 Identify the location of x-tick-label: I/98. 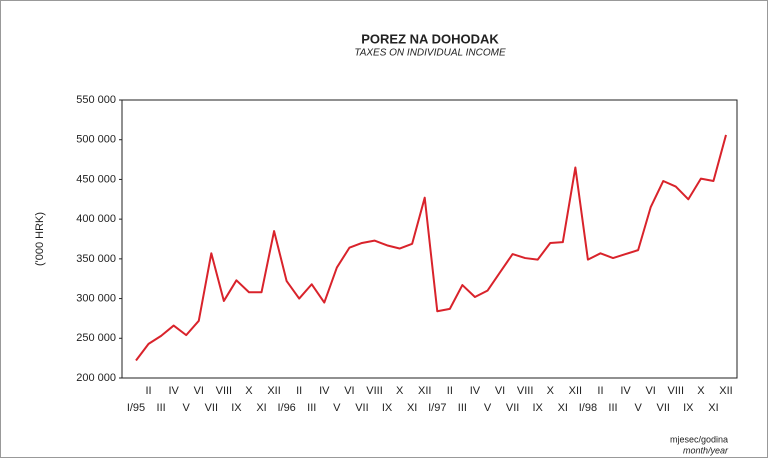
(588, 408).